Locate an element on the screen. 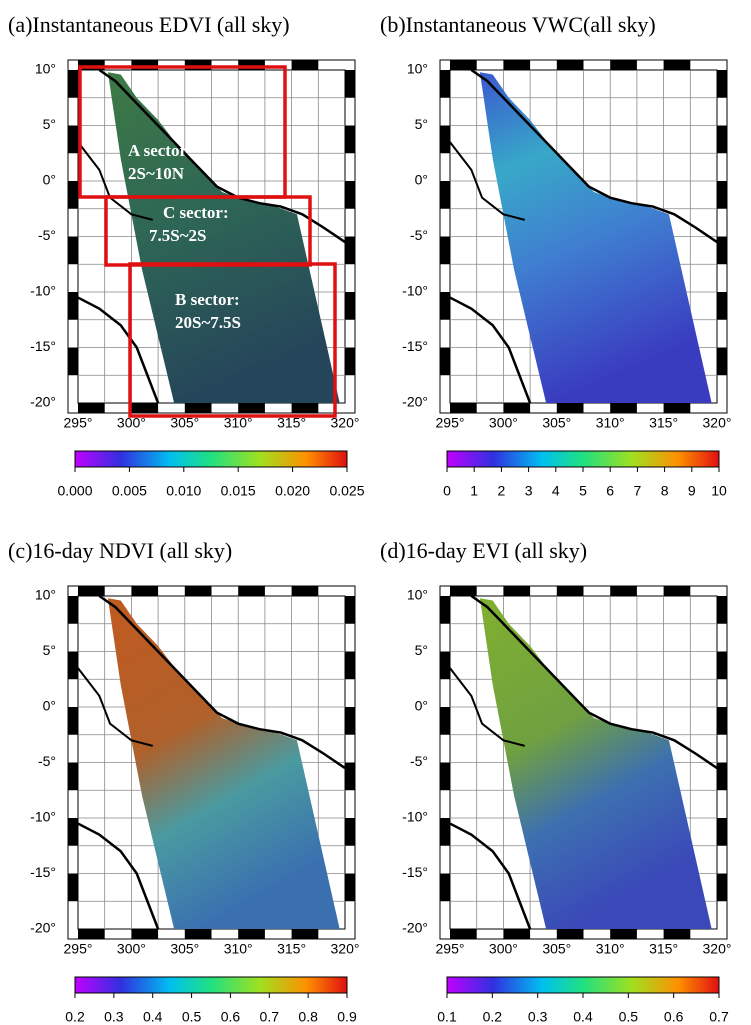 This screenshot has height=1025, width=751. y-tick-label: -15° is located at coordinates (43, 346).